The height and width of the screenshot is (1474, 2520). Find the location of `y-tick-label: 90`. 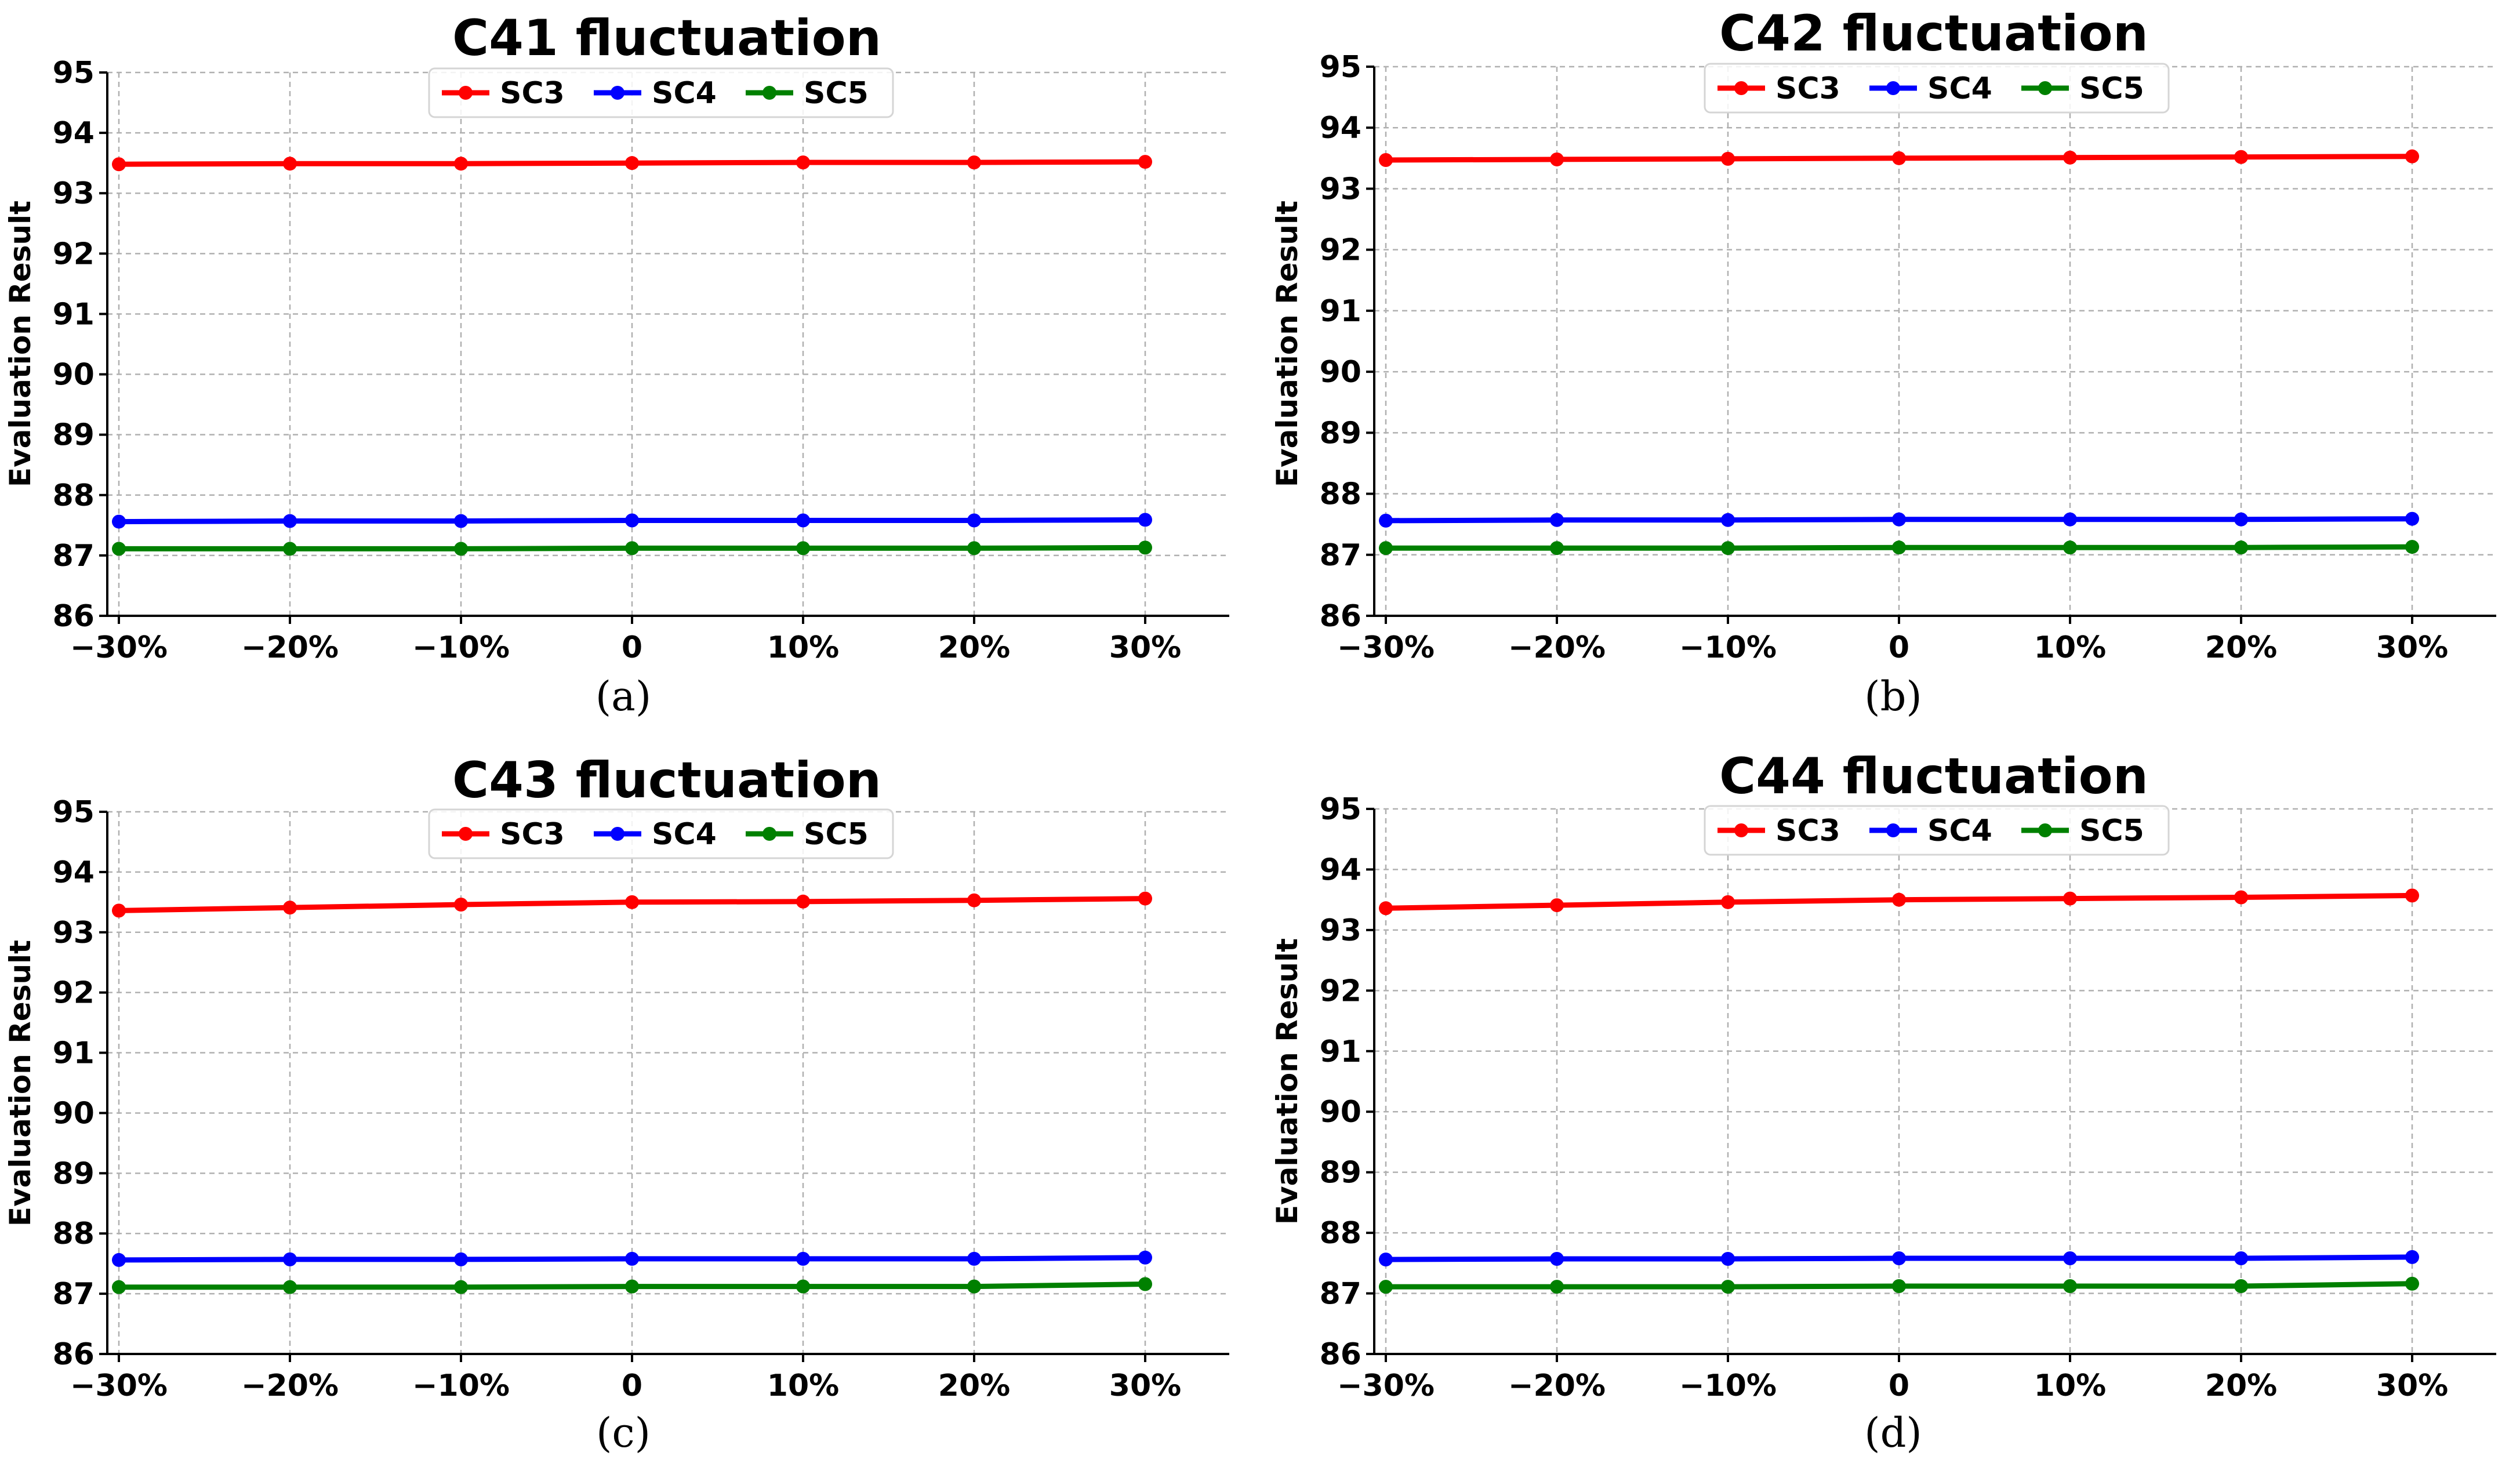

y-tick-label: 90 is located at coordinates (1341, 1112).